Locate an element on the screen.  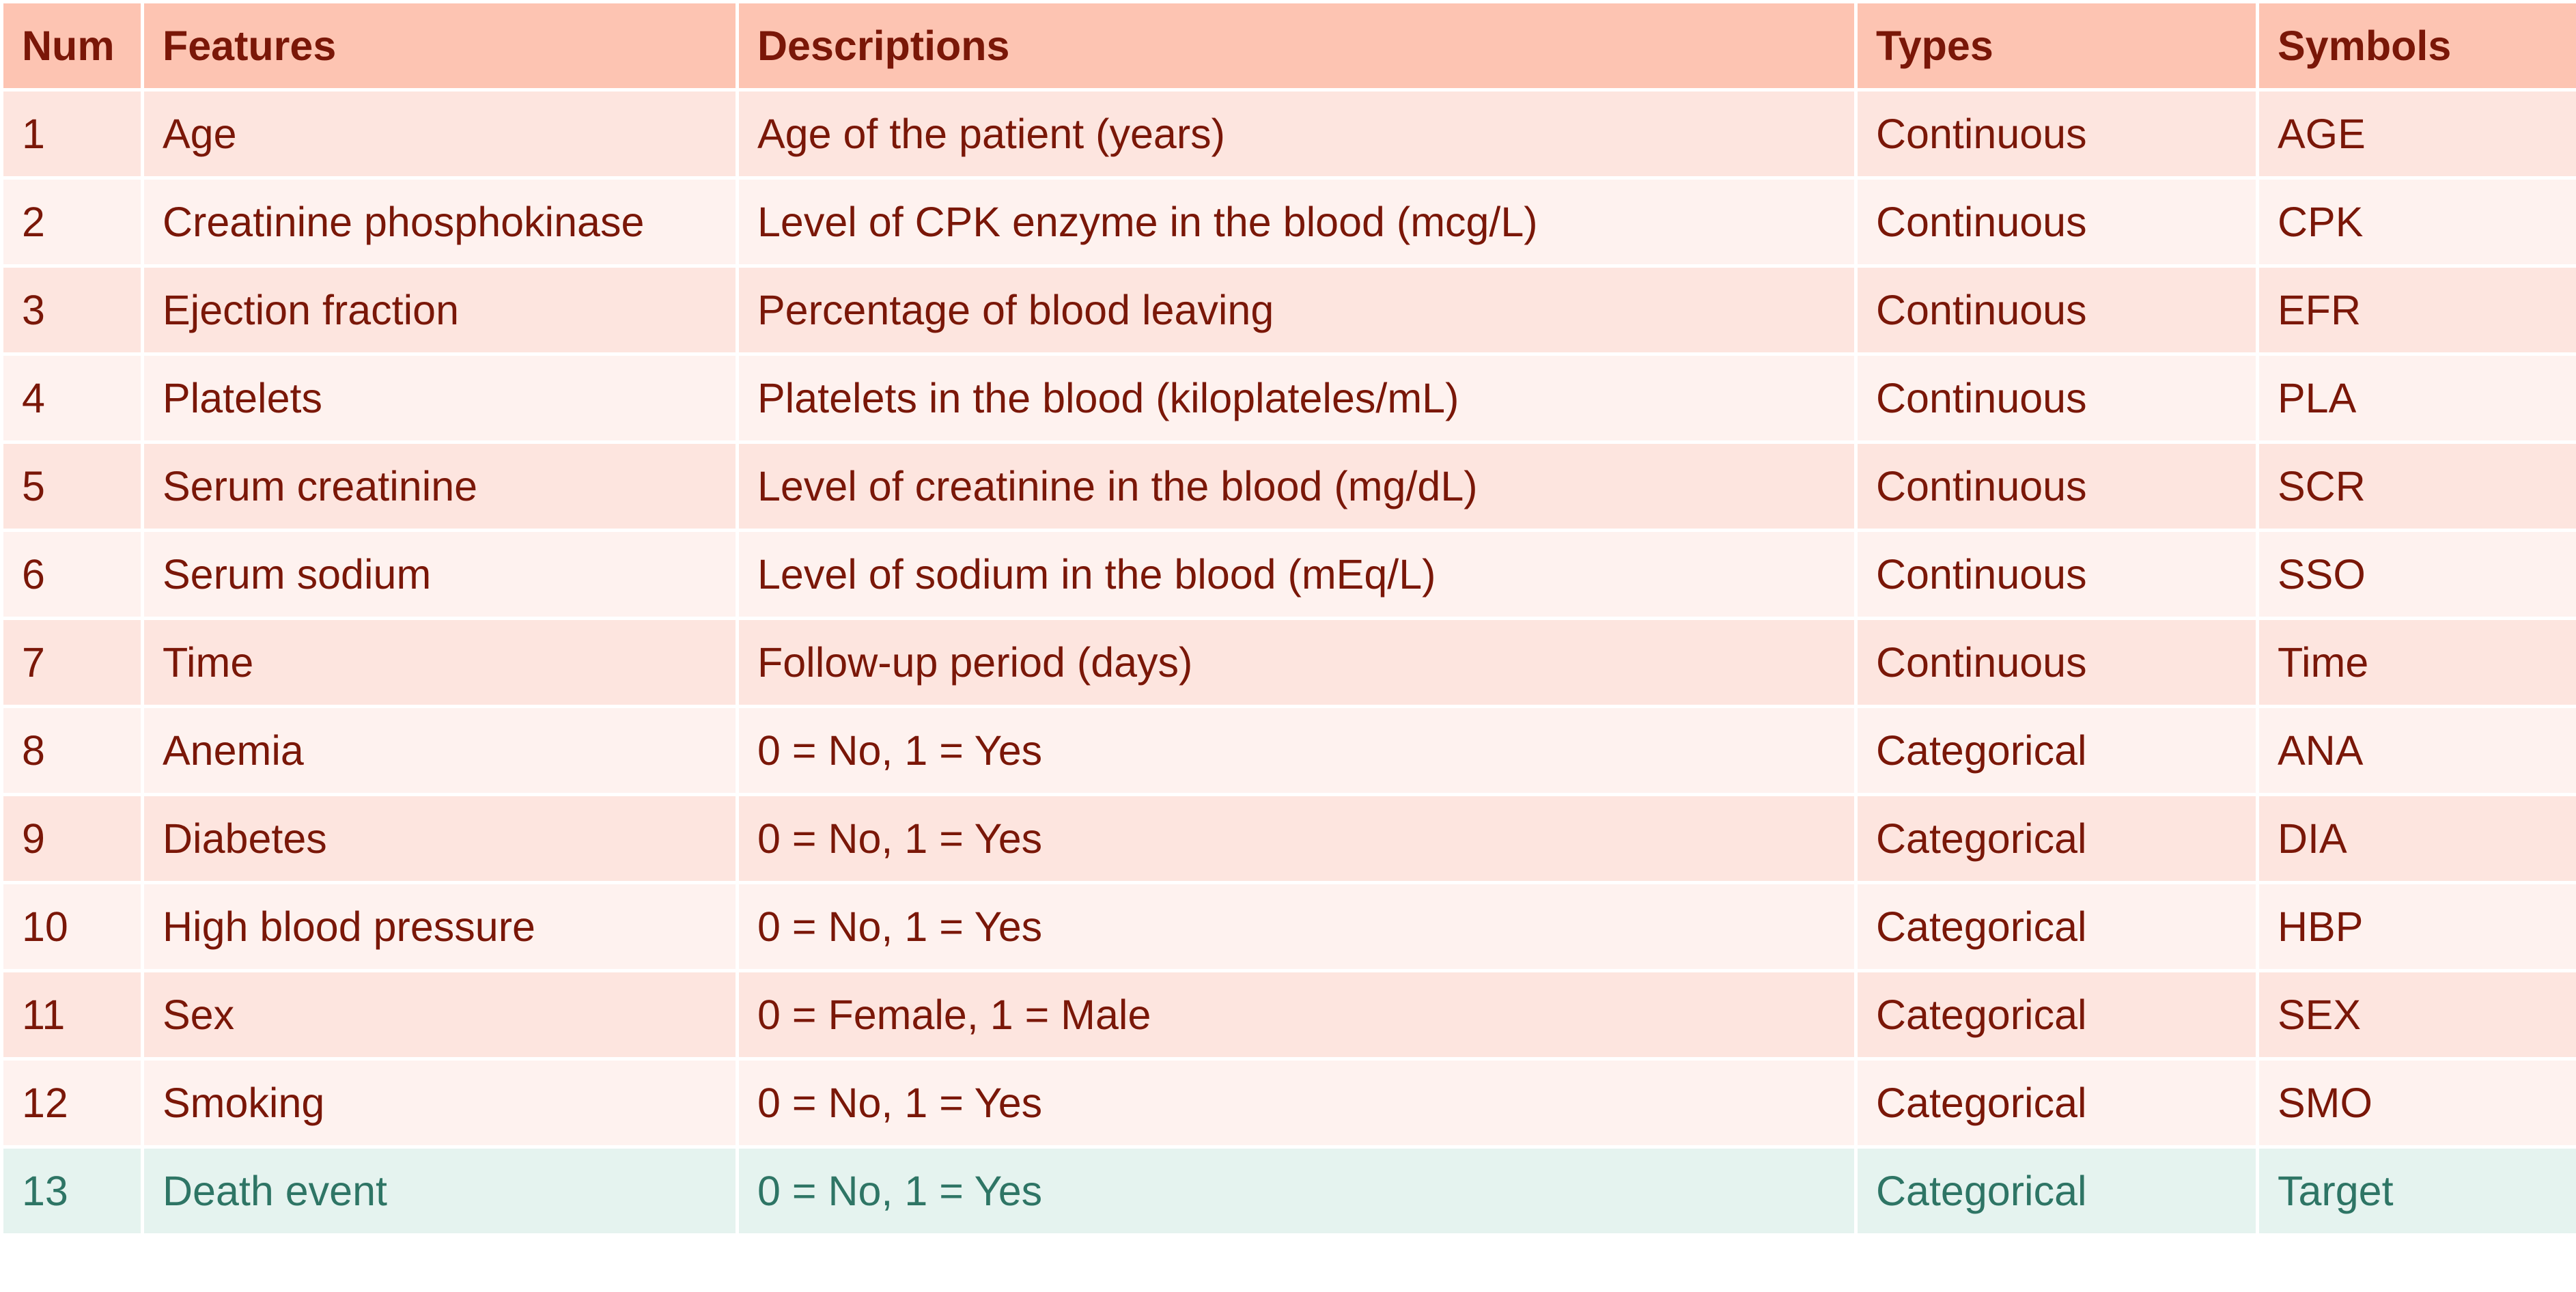
header-symbols: Symbols is located at coordinates (2417, 45).